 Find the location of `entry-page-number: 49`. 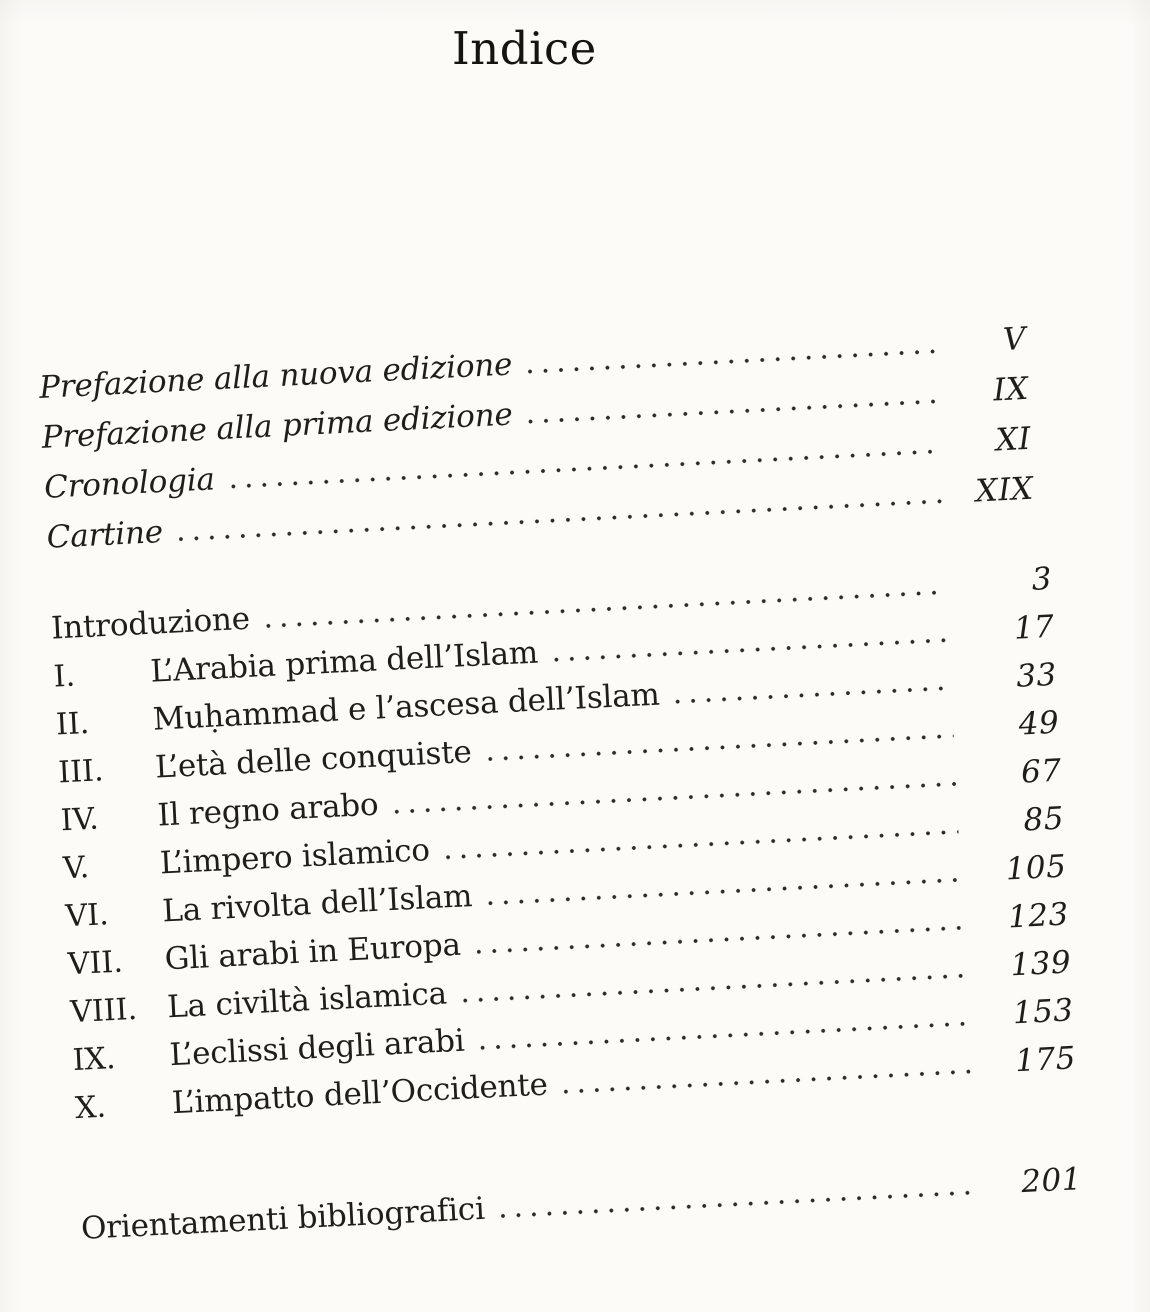

entry-page-number: 49 is located at coordinates (1039, 723).